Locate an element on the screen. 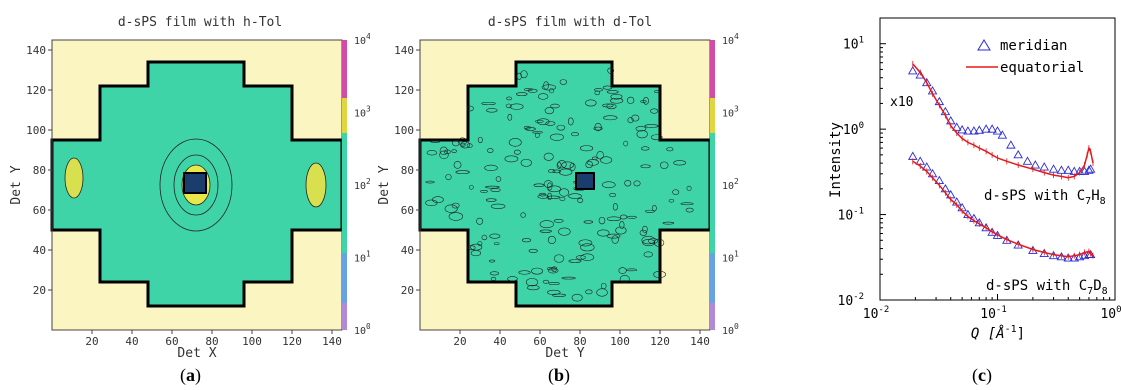  x-axis-label: Det X is located at coordinates (196, 353).